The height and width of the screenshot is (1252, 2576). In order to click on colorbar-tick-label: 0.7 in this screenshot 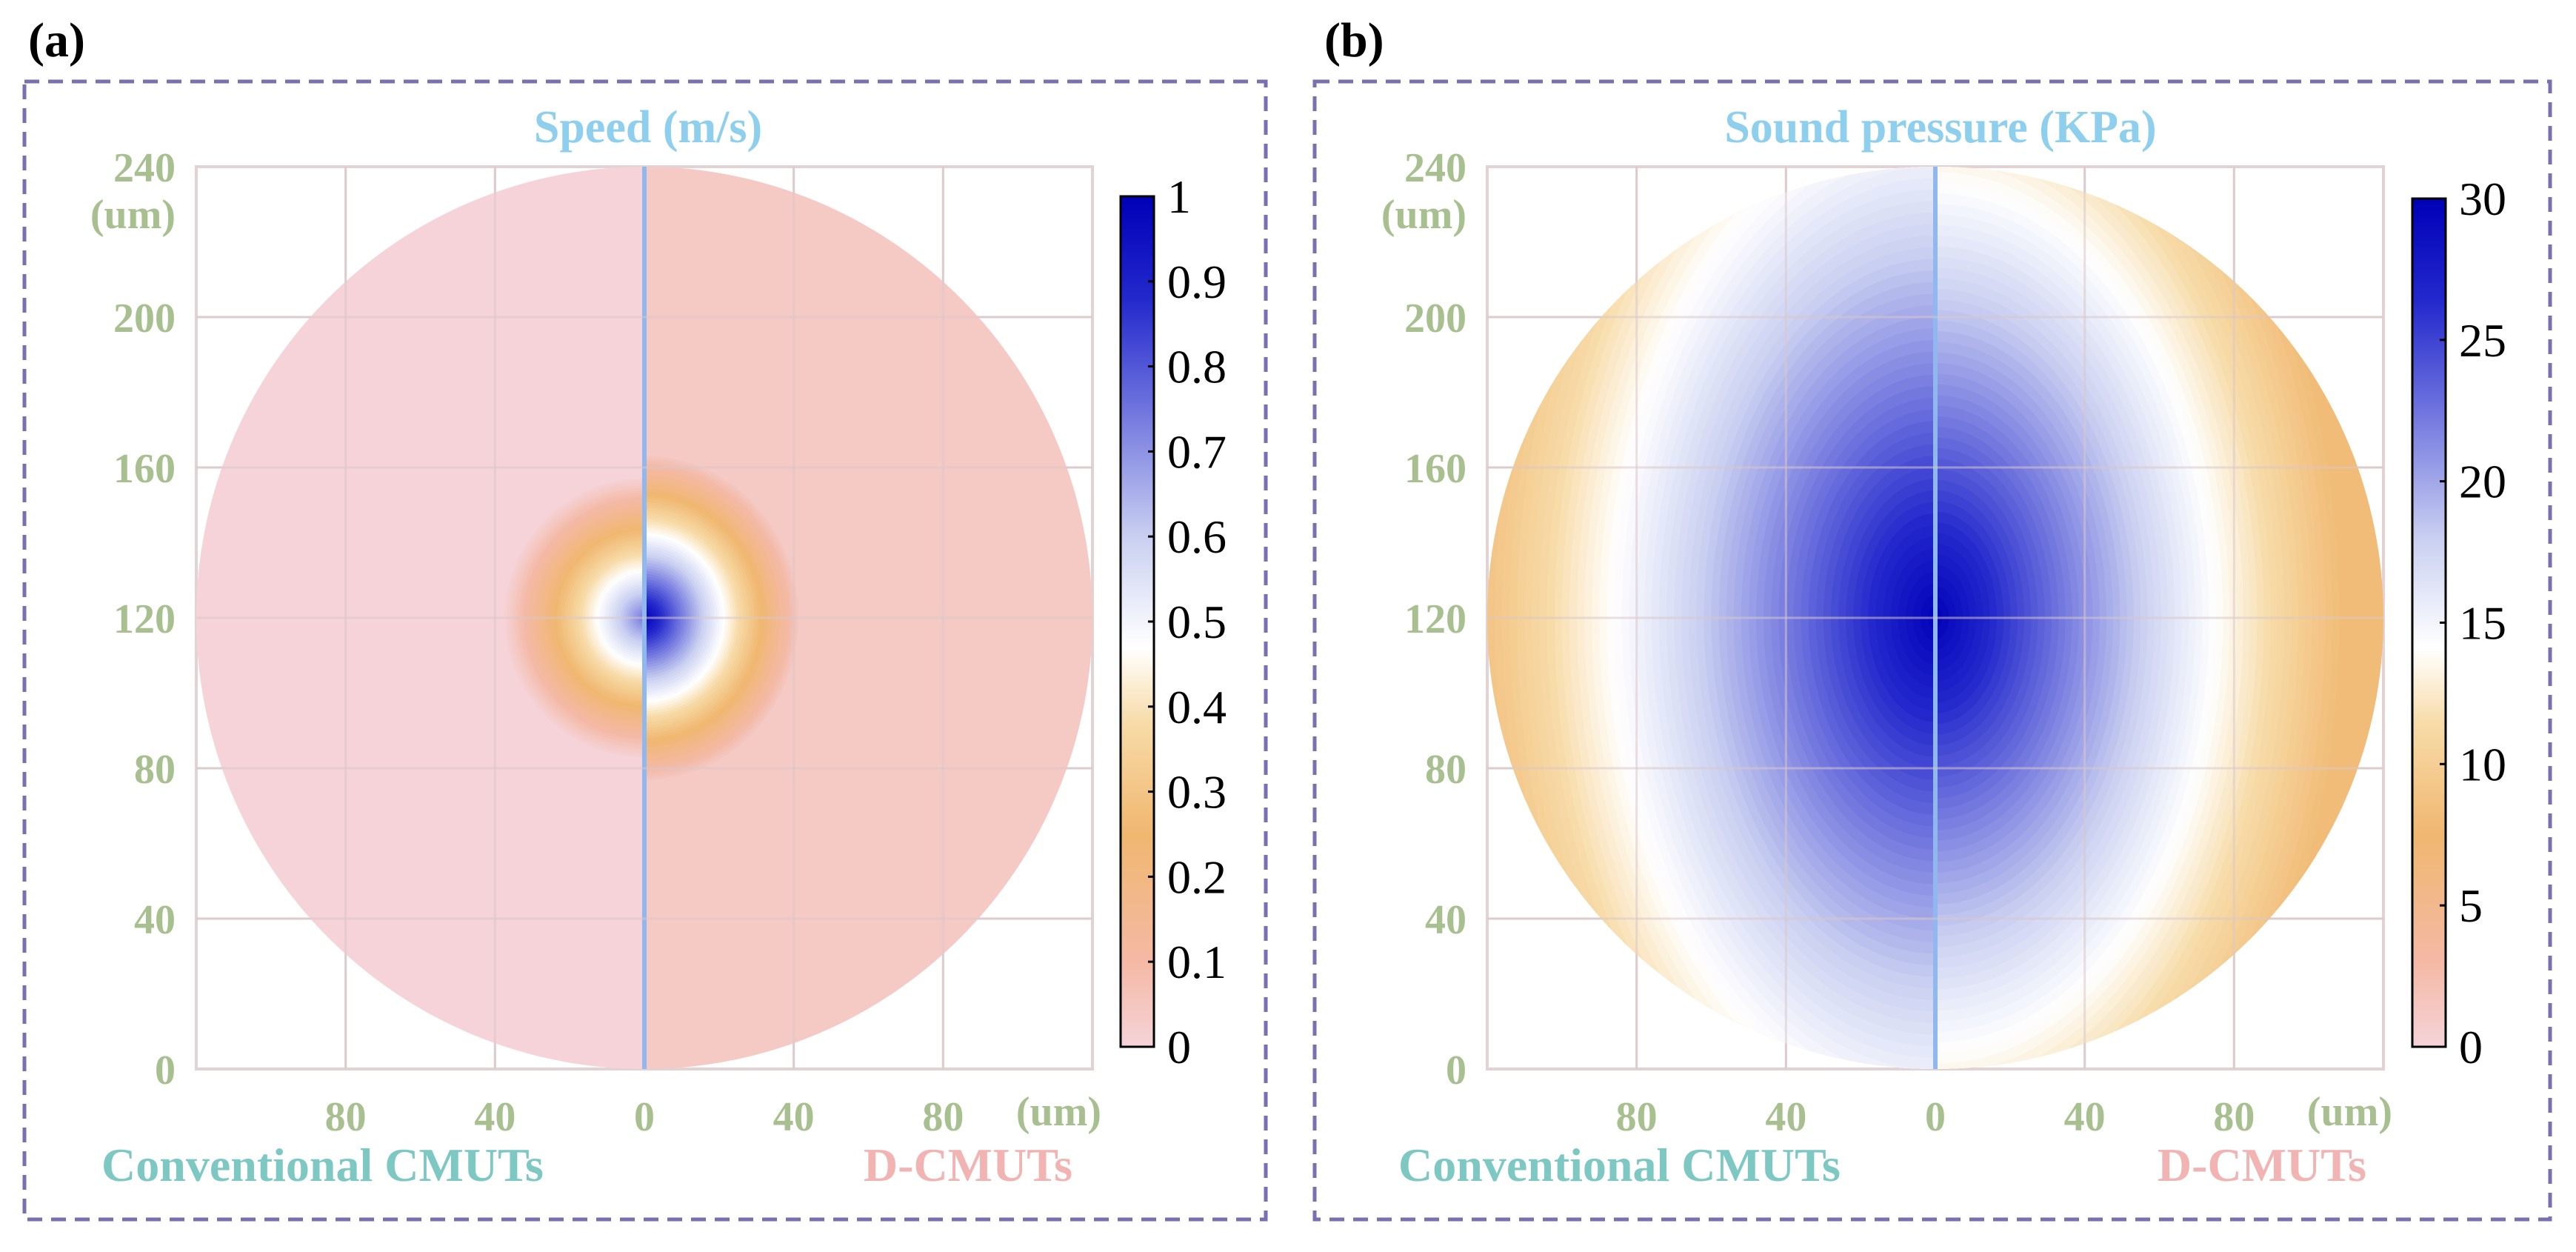, I will do `click(1197, 451)`.